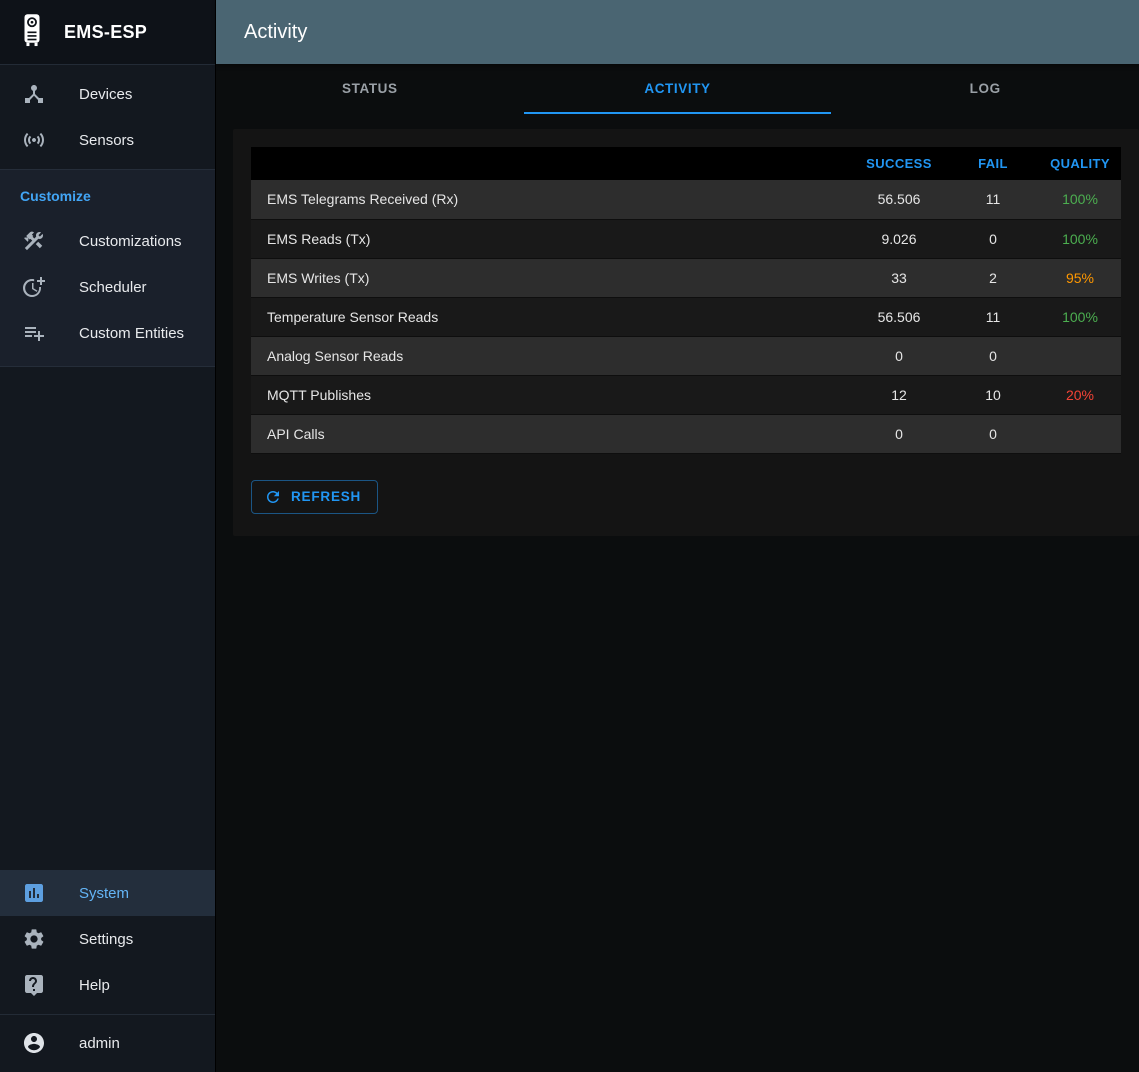 This screenshot has height=1072, width=1139. I want to click on tab-bar: STATUS ACTIVITY LOG, so click(677, 89).